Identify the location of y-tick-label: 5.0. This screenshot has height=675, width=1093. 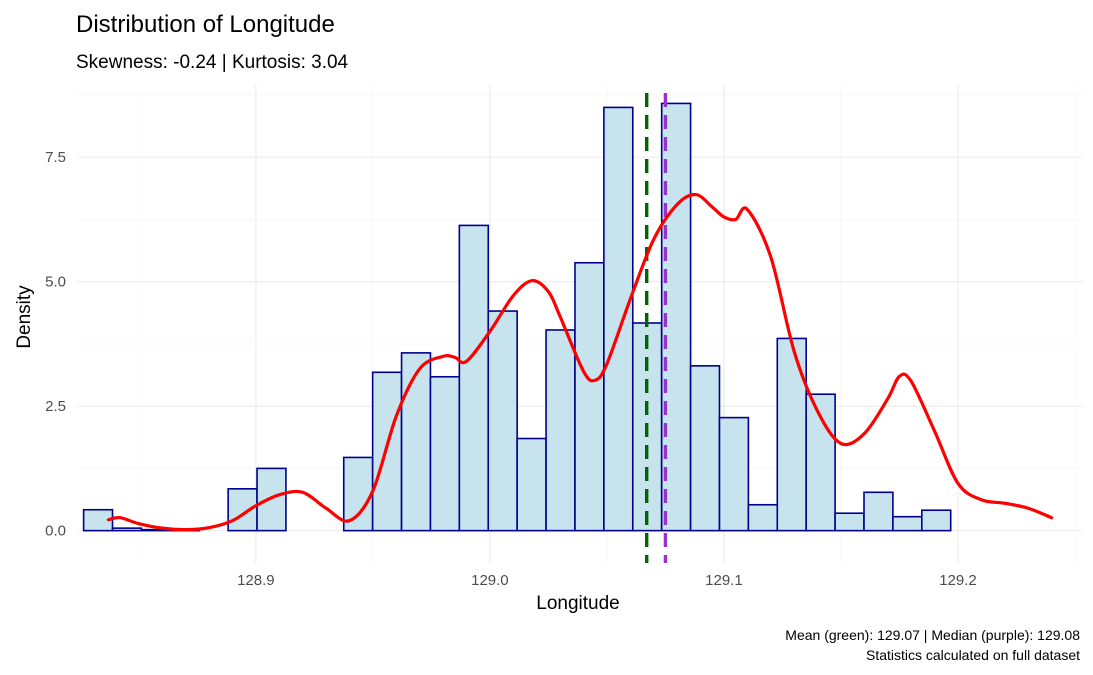
(55, 282).